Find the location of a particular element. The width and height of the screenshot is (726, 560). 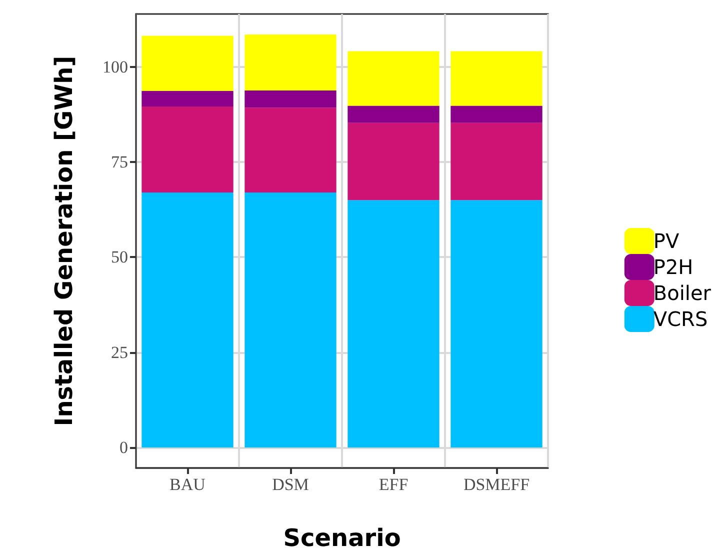

legend-label: PV is located at coordinates (666, 241).